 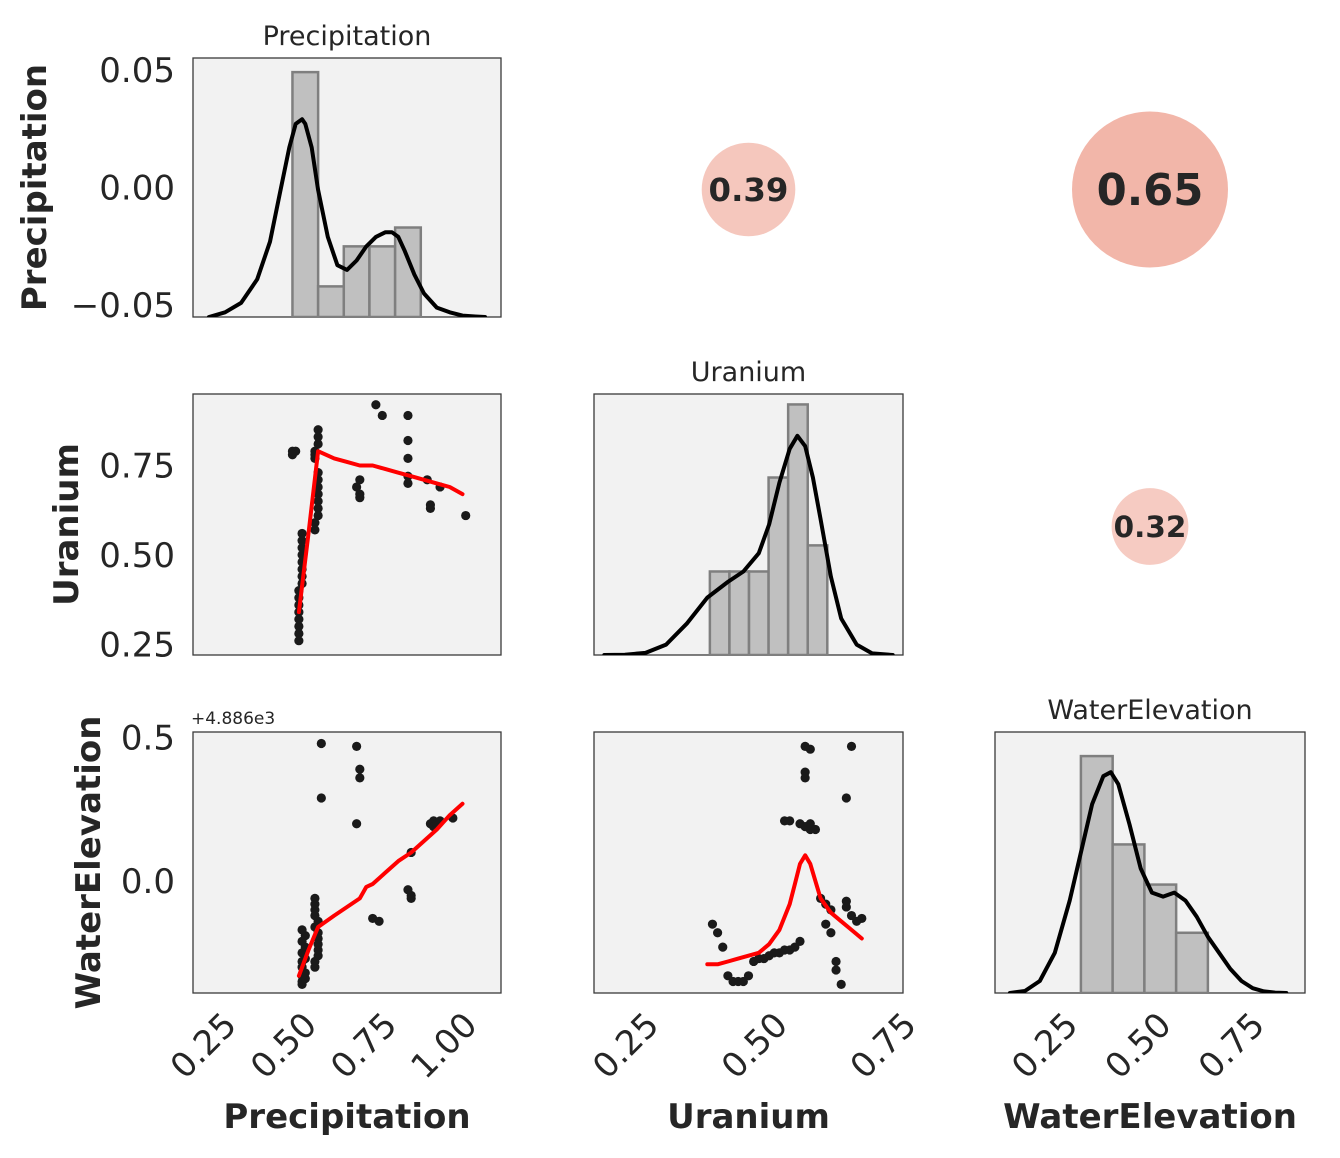 What do you see at coordinates (67, 524) in the screenshot?
I see `row-label-uranium: Uranium` at bounding box center [67, 524].